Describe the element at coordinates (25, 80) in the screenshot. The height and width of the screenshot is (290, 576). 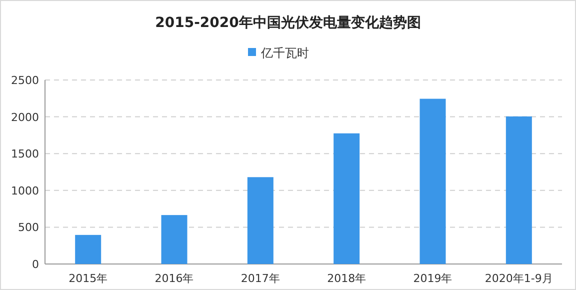
I see `y-tick-label: 2500` at that location.